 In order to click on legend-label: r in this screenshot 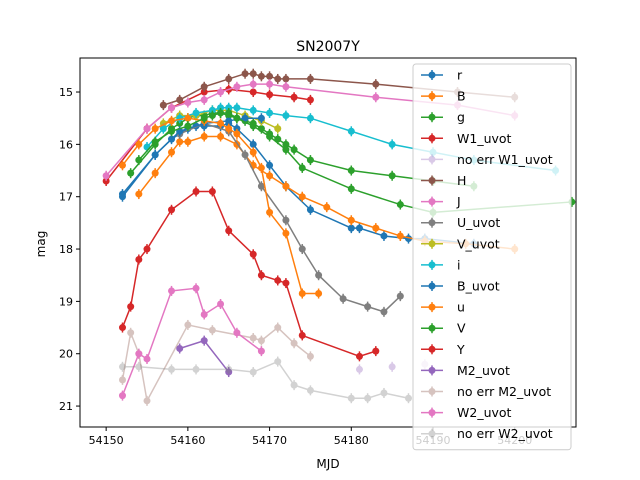, I will do `click(460, 75)`.